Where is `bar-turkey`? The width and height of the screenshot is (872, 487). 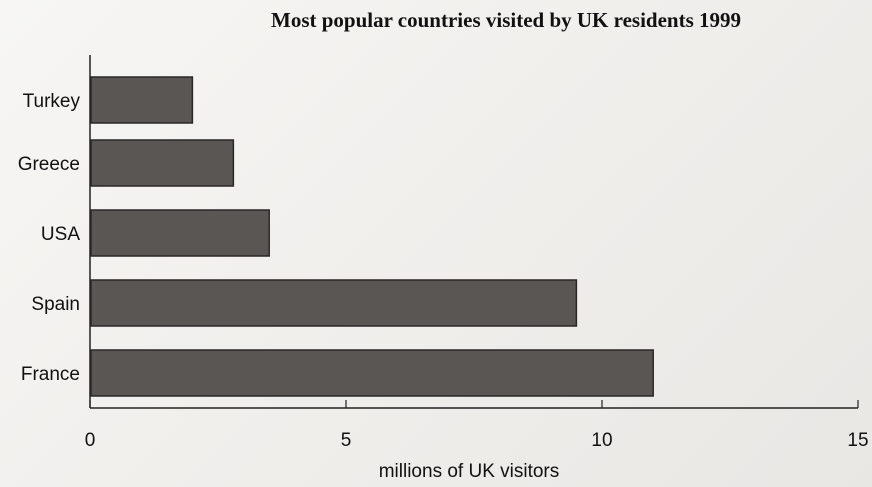 bar-turkey is located at coordinates (142, 100).